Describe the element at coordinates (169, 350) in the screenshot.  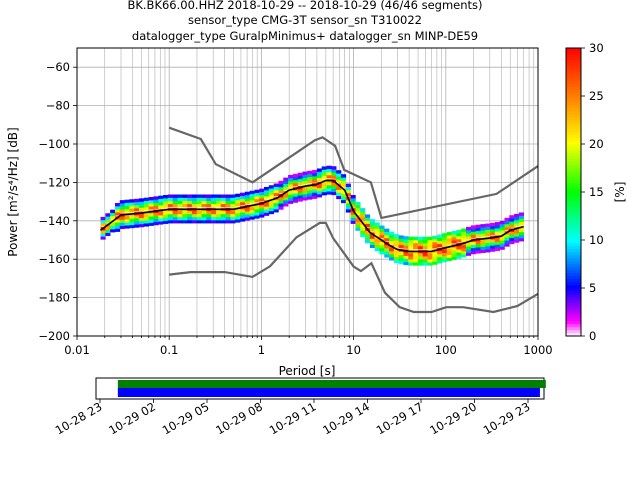
I see `x-tick-label: 0.1` at that location.